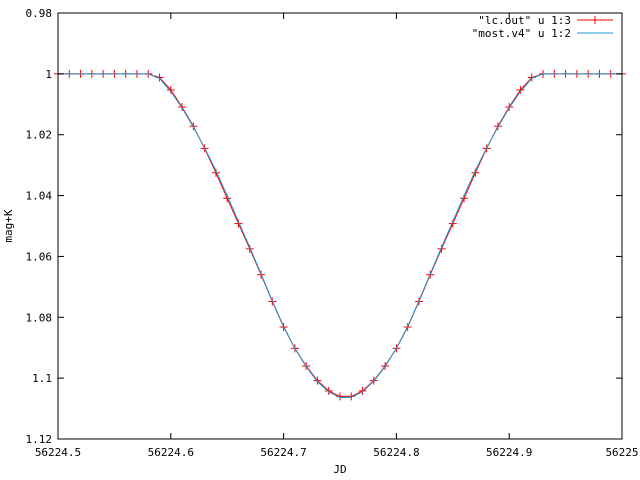 Image resolution: width=640 pixels, height=480 pixels. I want to click on x-axis-label: JD, so click(339, 469).